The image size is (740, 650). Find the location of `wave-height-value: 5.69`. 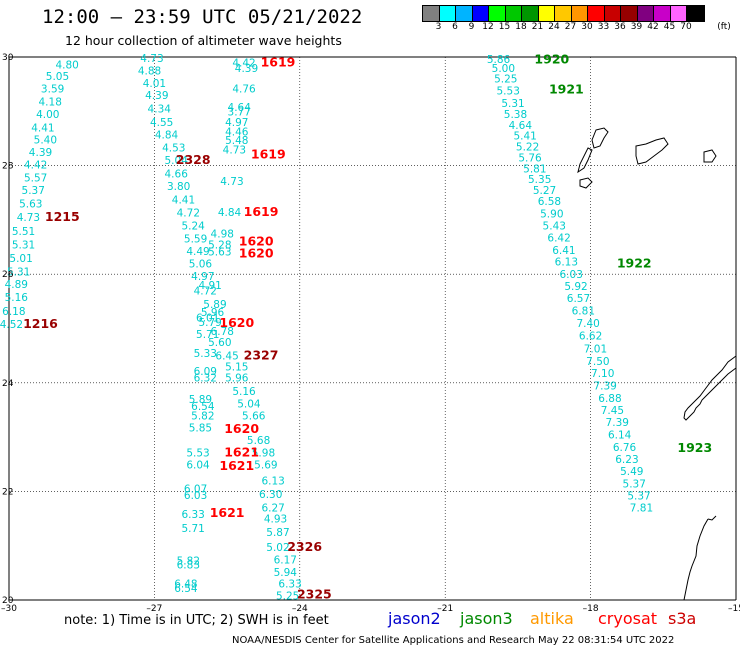

wave-height-value: 5.69 is located at coordinates (265, 465).